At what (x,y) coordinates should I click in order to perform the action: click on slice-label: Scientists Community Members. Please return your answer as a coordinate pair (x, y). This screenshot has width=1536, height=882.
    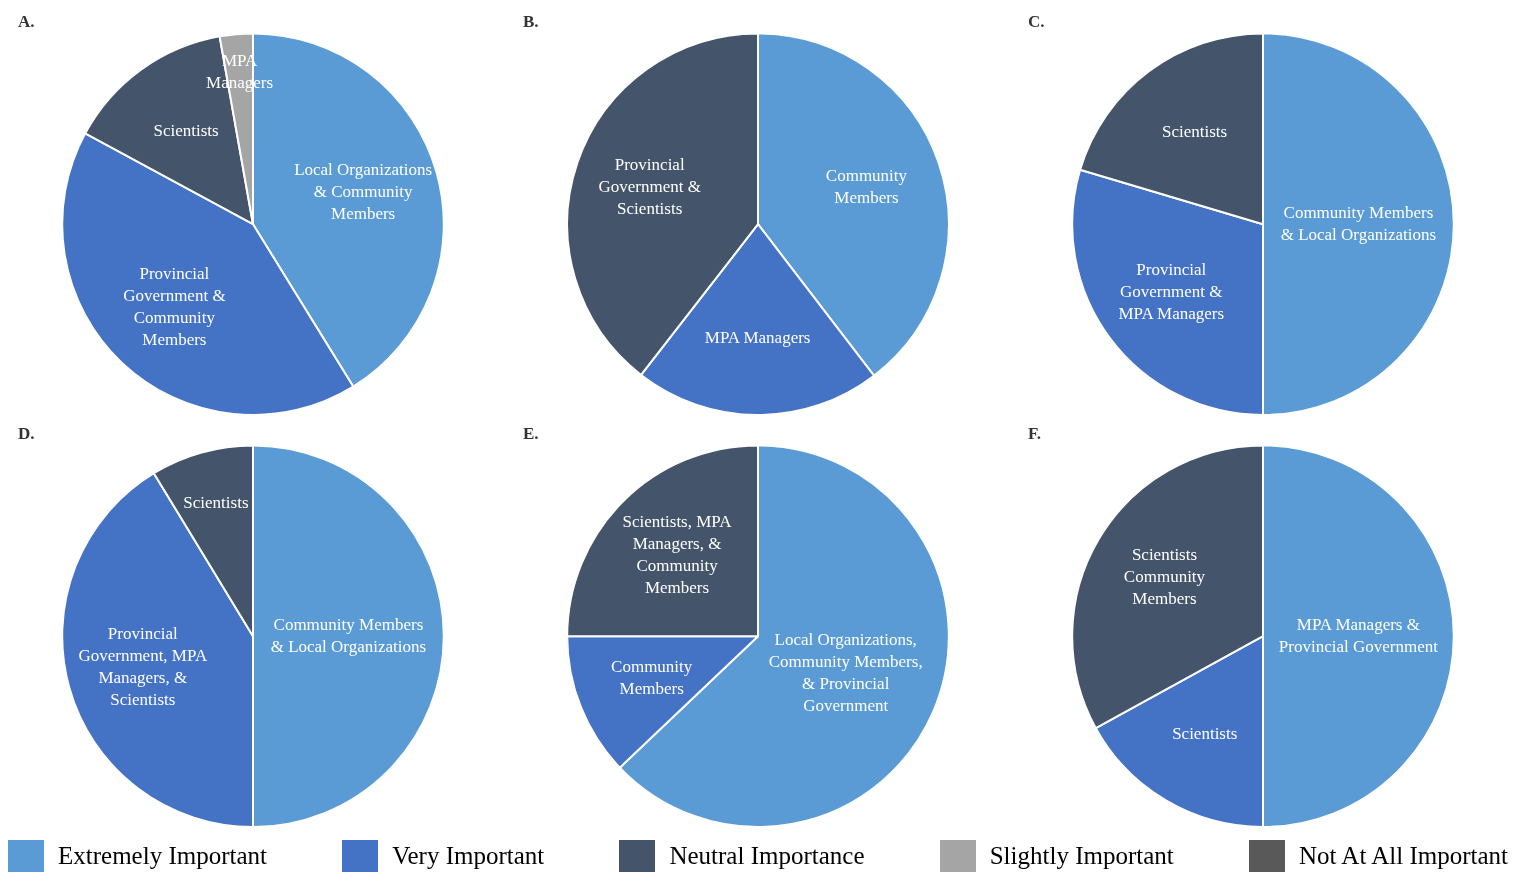
    Looking at the image, I should click on (1164, 577).